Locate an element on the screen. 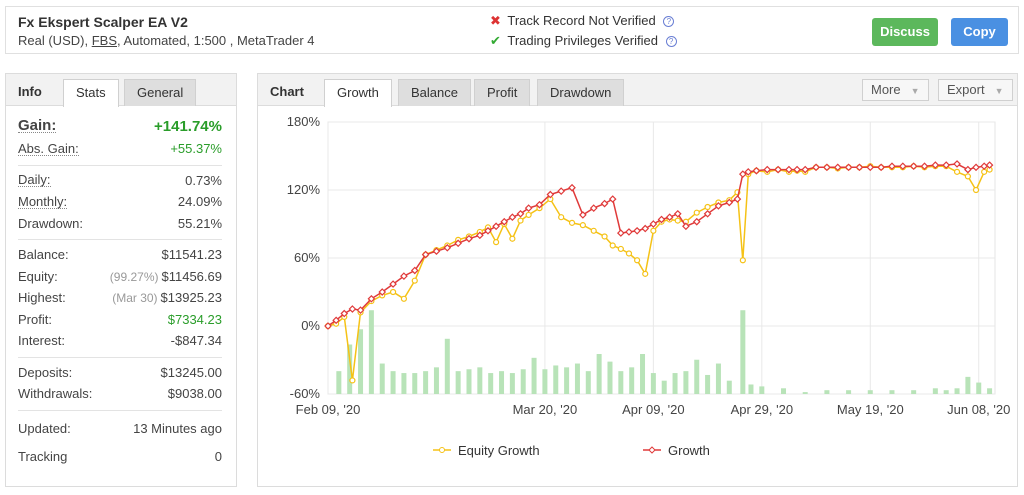 This screenshot has height=495, width=1024. tab-profit: Profit is located at coordinates (502, 92).